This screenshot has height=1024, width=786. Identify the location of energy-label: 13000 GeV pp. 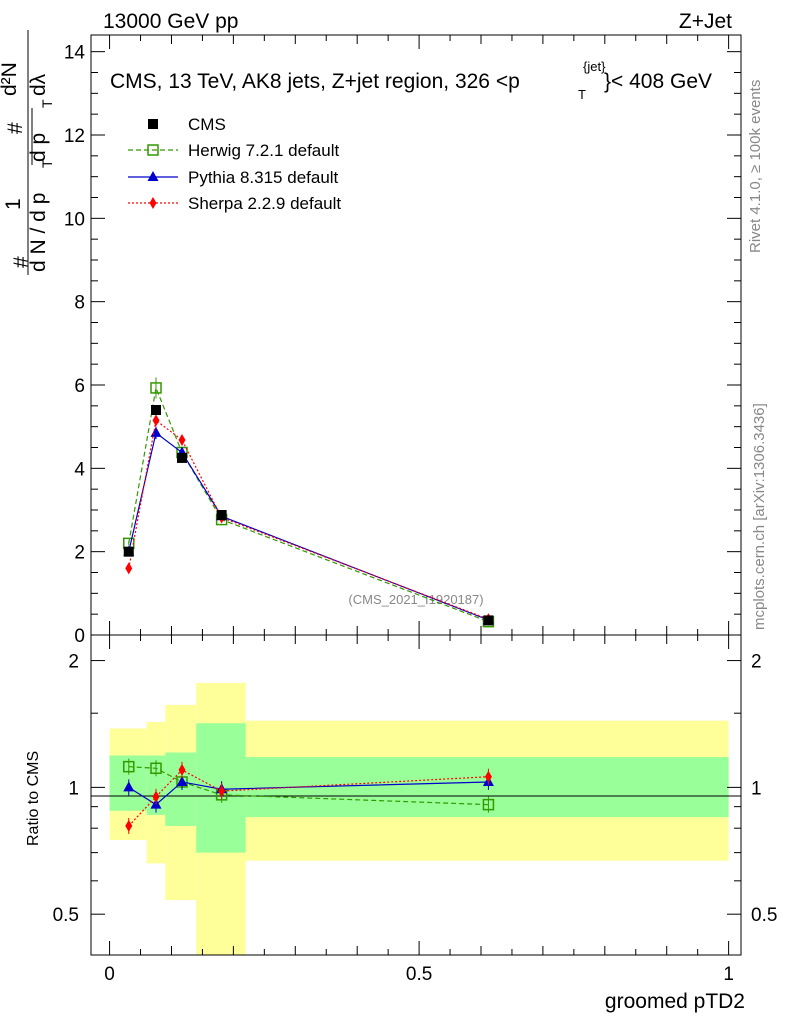
(170, 21).